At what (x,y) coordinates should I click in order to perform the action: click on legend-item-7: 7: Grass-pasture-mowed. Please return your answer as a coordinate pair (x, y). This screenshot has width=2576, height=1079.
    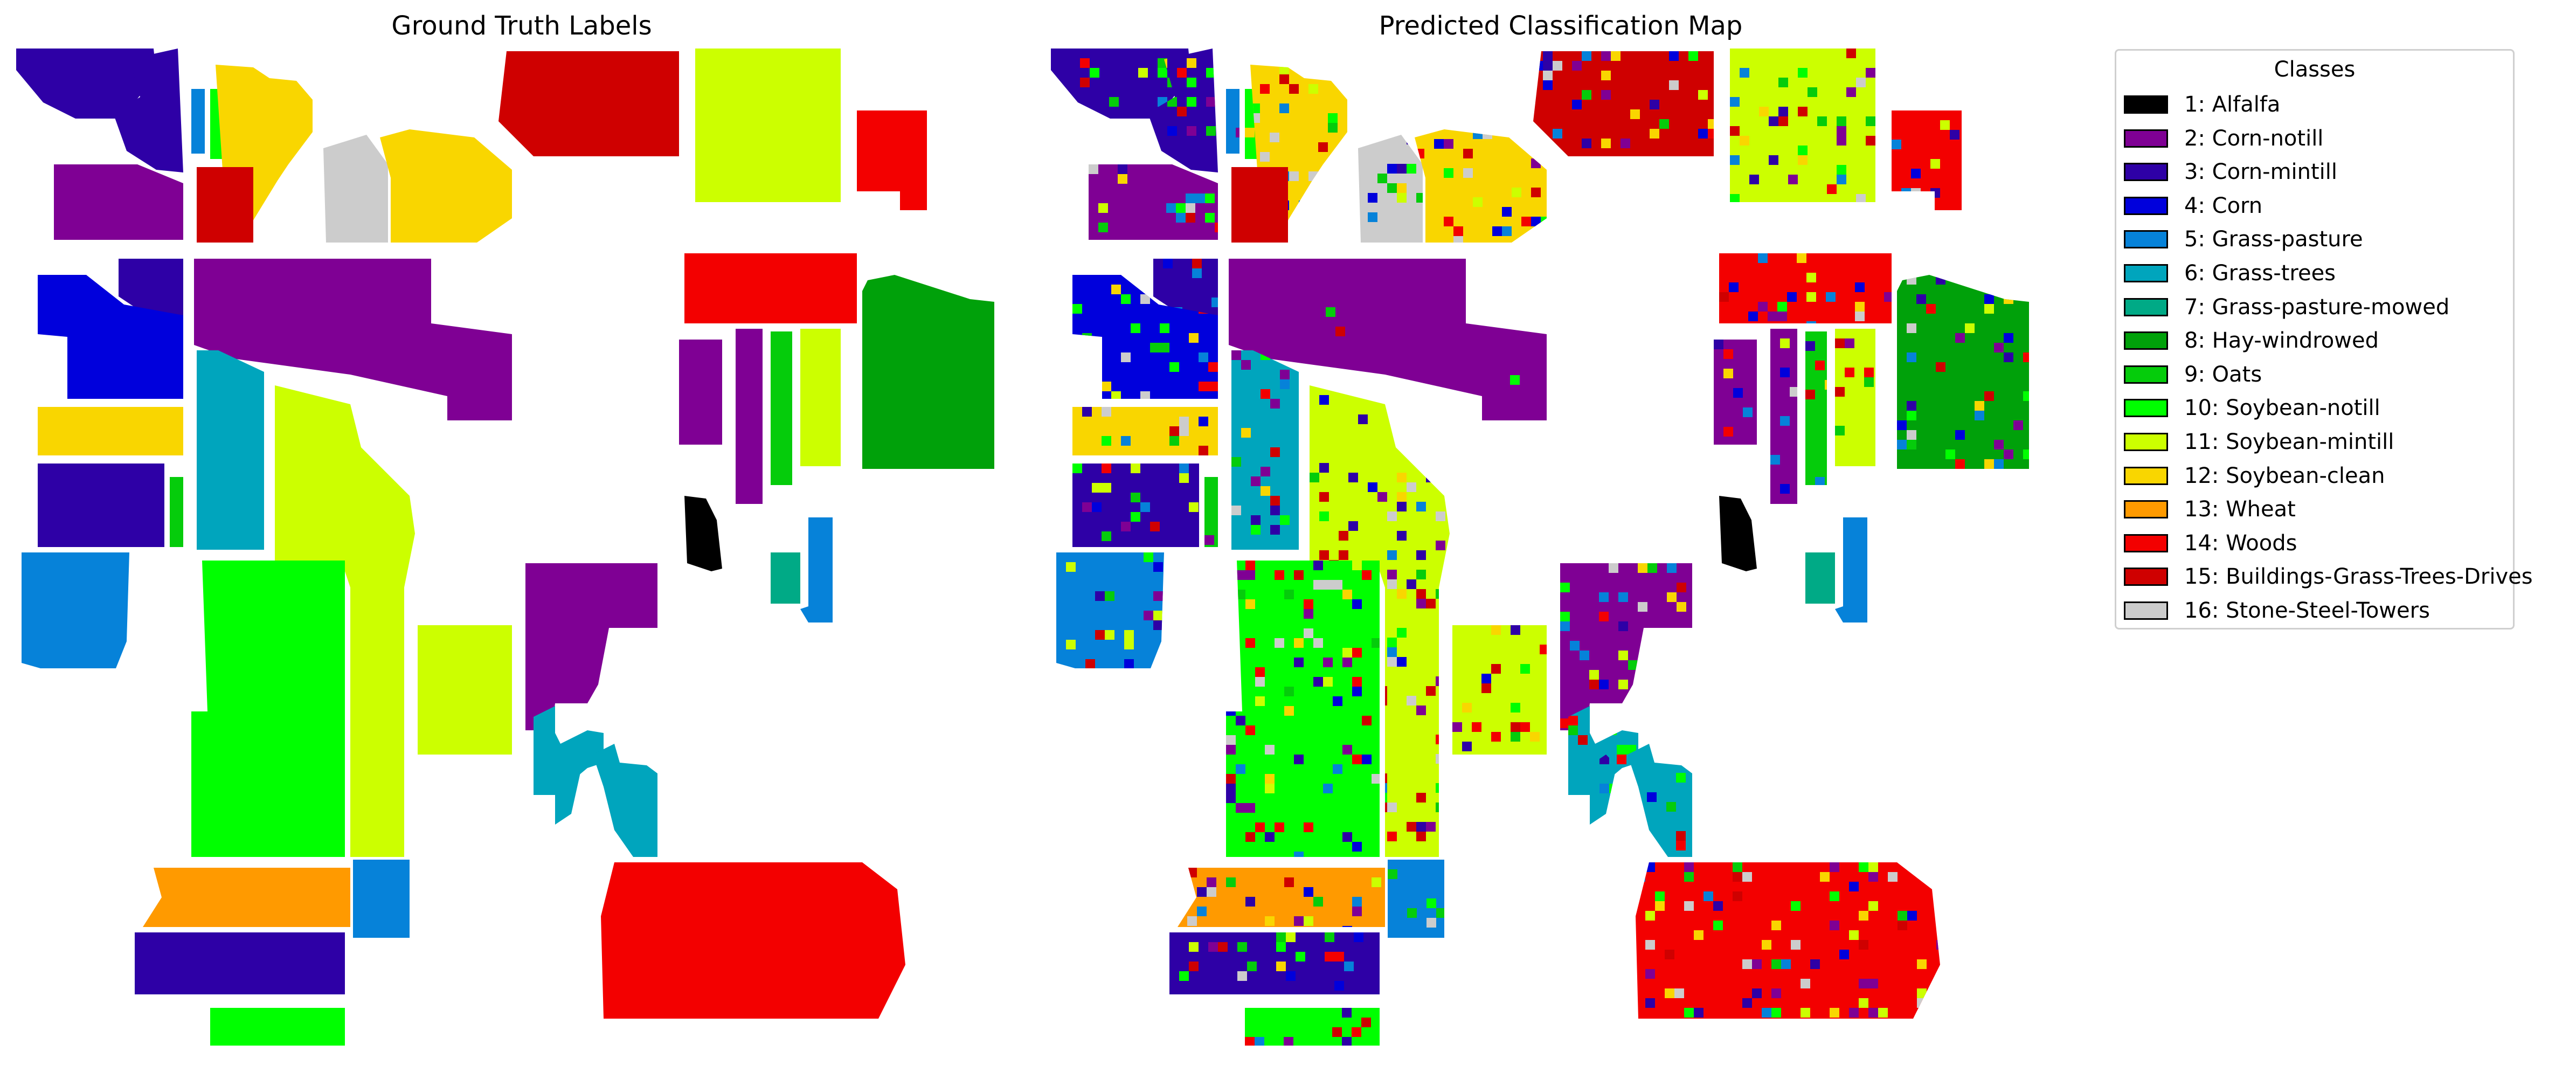
    Looking at the image, I should click on (2286, 307).